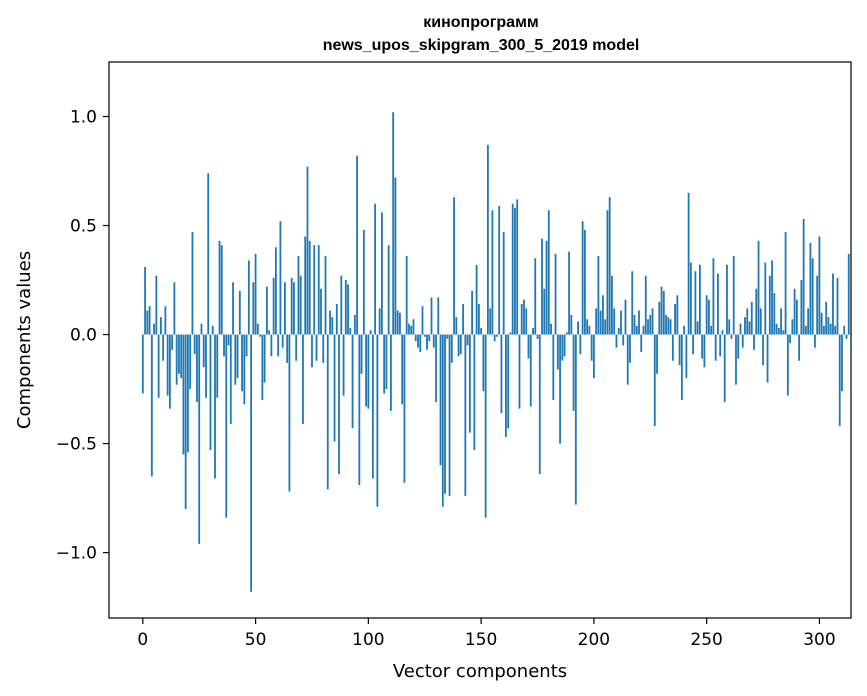 Image resolution: width=867 pixels, height=696 pixels. I want to click on y-axis: −1.0 −0.5 0.0 0.5 1.0, so click(82, 336).